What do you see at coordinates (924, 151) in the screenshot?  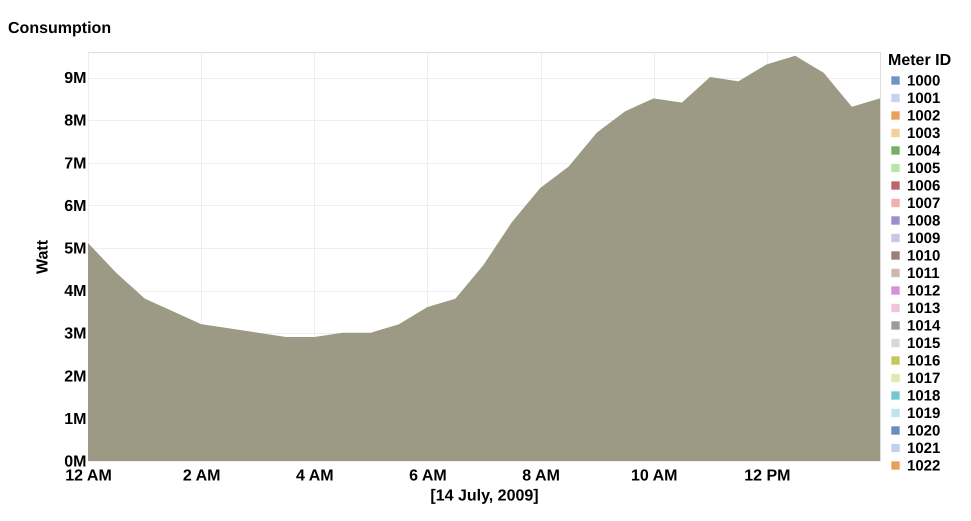 I see `legend-label: 1004` at bounding box center [924, 151].